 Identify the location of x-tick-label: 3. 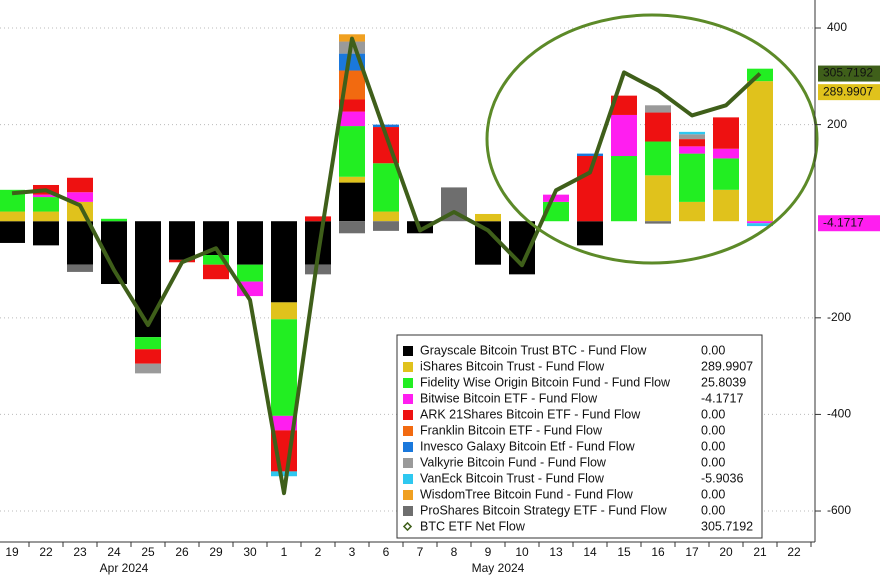
(352, 552).